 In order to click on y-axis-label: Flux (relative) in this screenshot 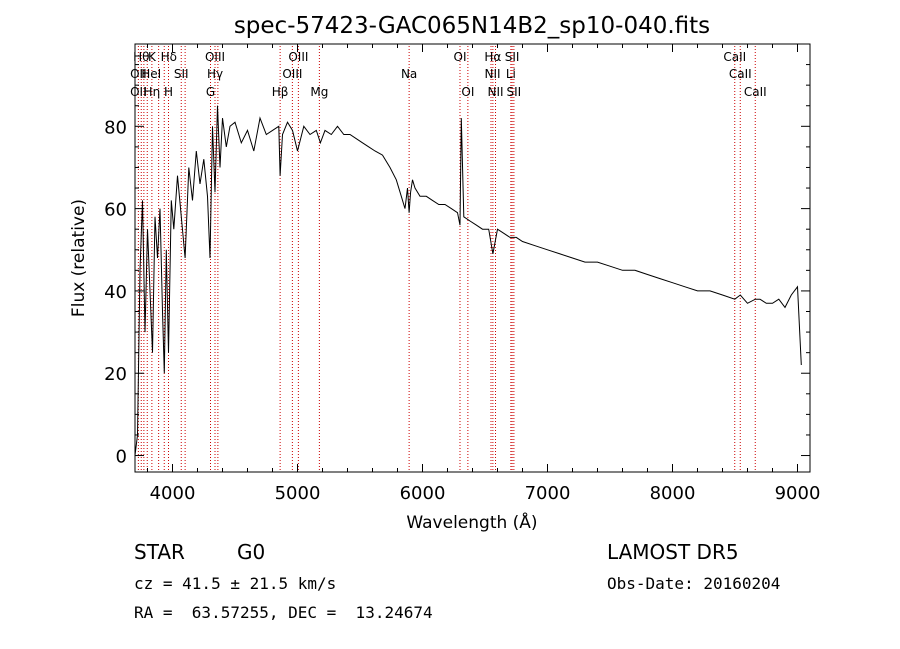, I will do `click(79, 258)`.